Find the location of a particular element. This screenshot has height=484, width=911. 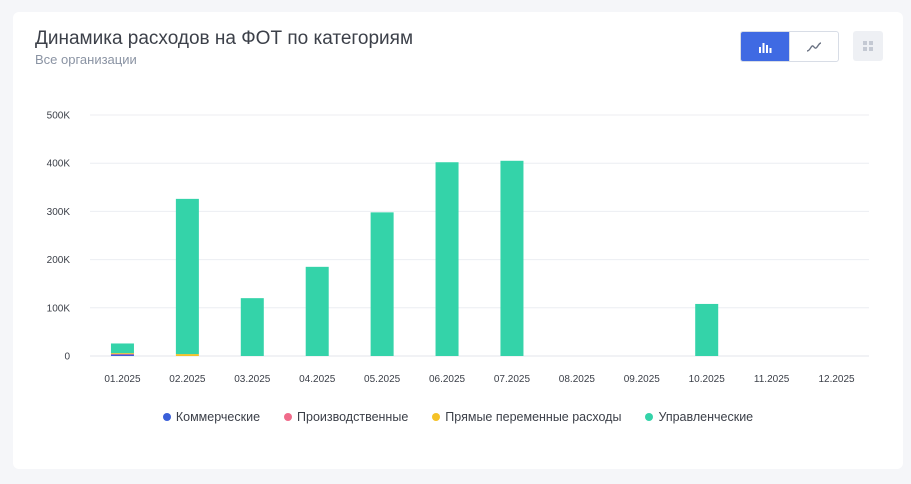

grid-icon is located at coordinates (868, 46).